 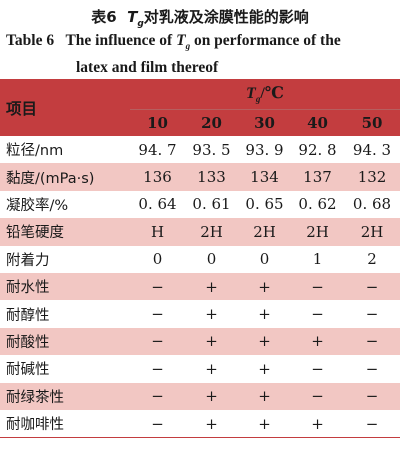 What do you see at coordinates (37, 205) in the screenshot?
I see `row-label: 凝胶率/%` at bounding box center [37, 205].